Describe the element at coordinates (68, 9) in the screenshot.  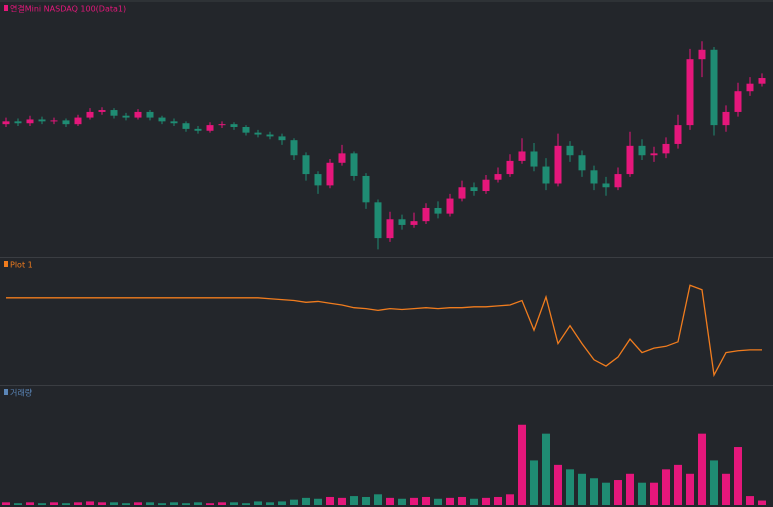
I see `panel-title: 연결Mini NASDAQ 100(Data1)` at that location.